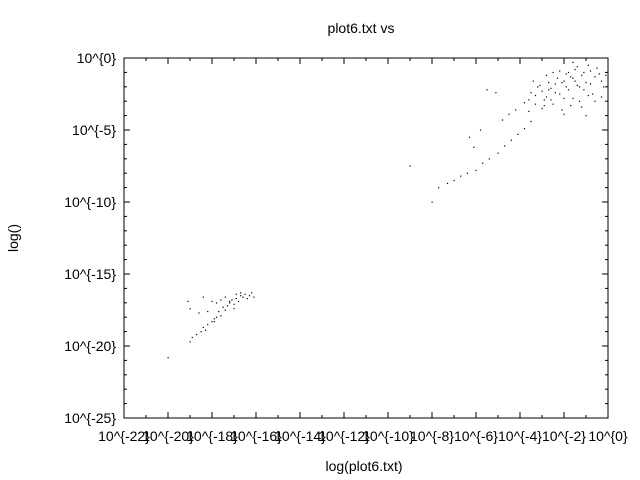 The height and width of the screenshot is (480, 640). I want to click on x-tick-label: 10^{-6}, so click(476, 436).